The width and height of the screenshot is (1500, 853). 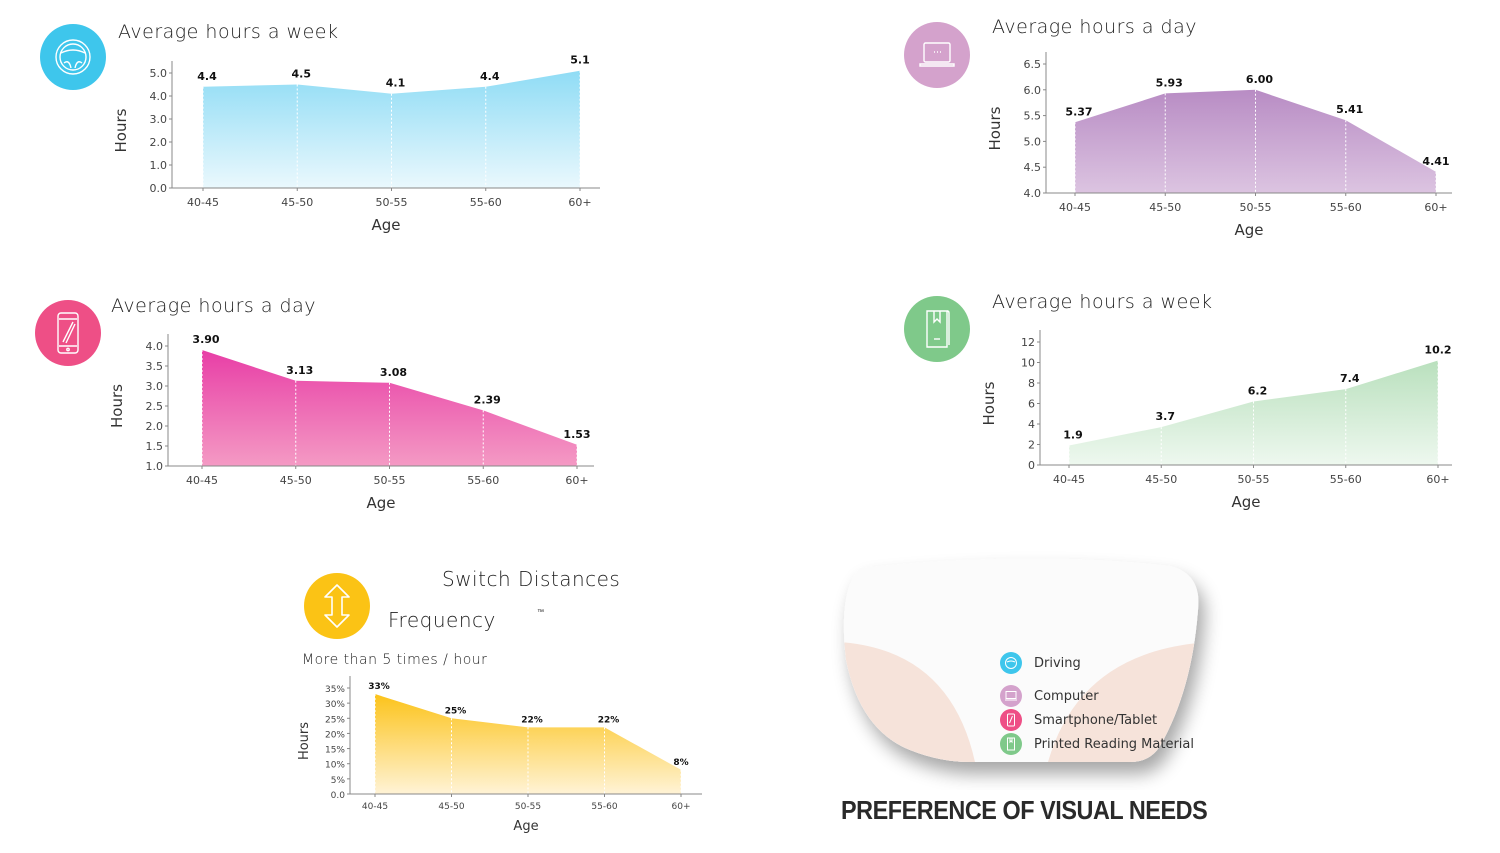 What do you see at coordinates (379, 687) in the screenshot?
I see `svg-text: 33%` at bounding box center [379, 687].